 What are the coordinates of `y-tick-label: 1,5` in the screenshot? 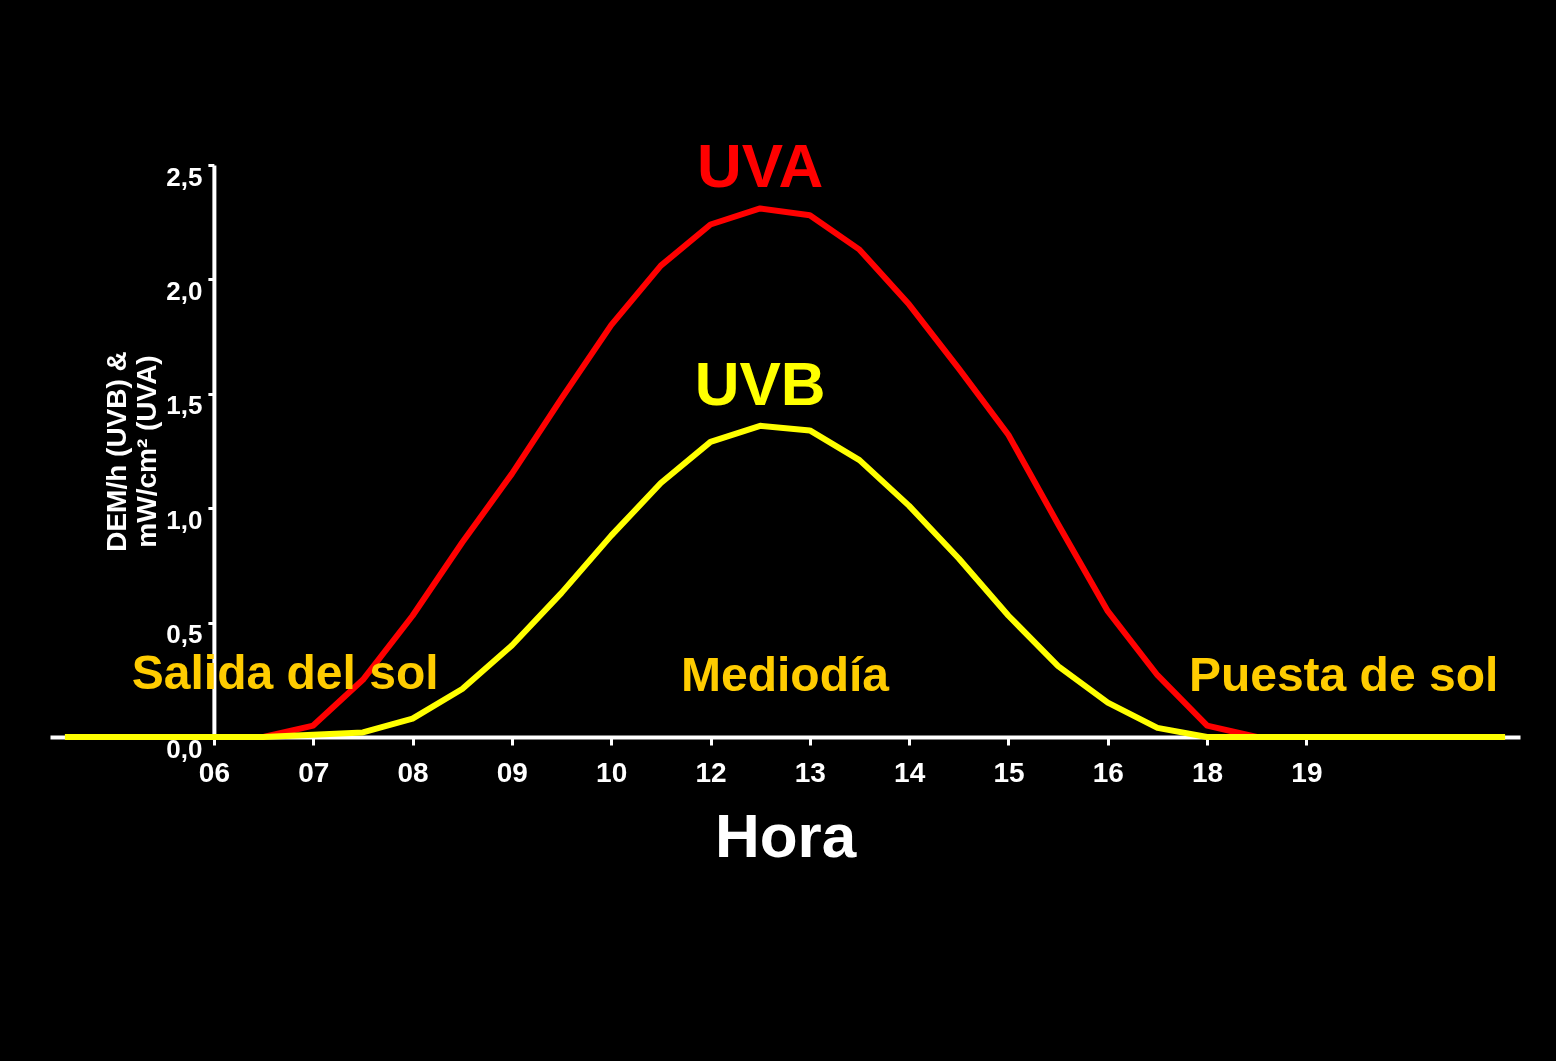 It's located at (184, 405).